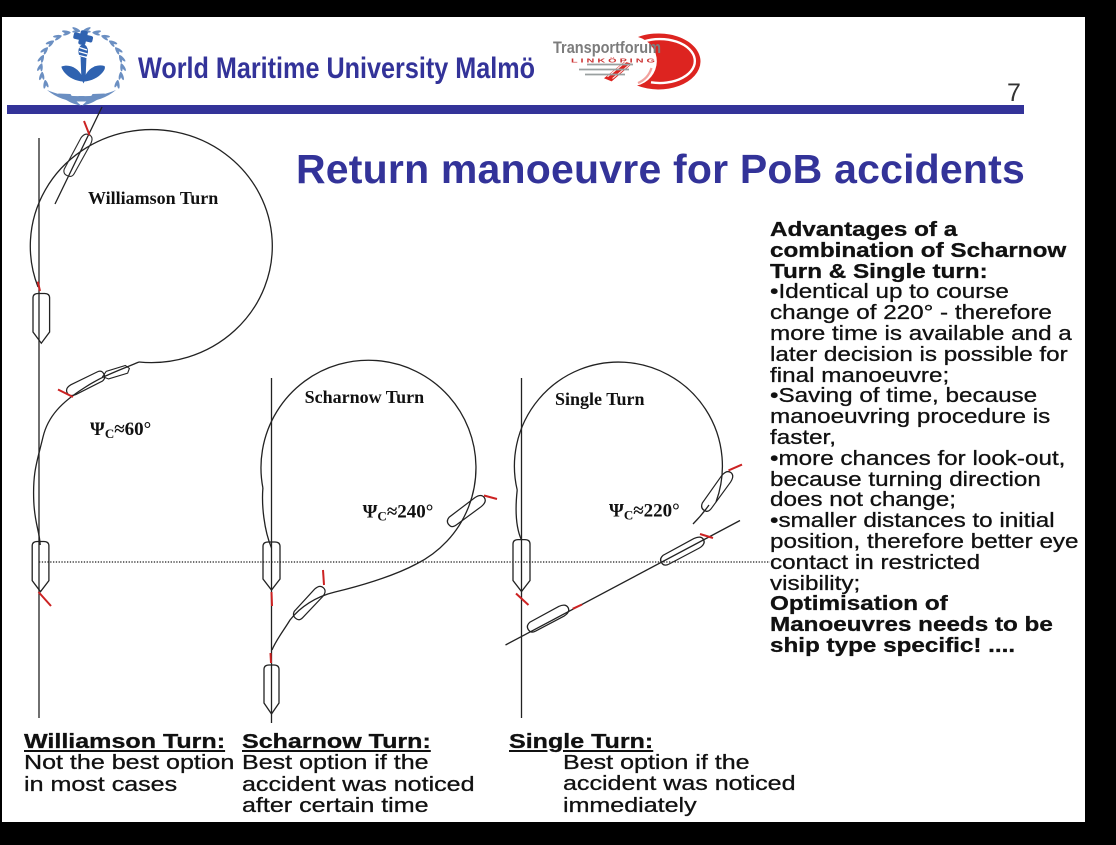  Describe the element at coordinates (613, 61) in the screenshot. I see `svg-text: L I N K Ö P I N G` at that location.